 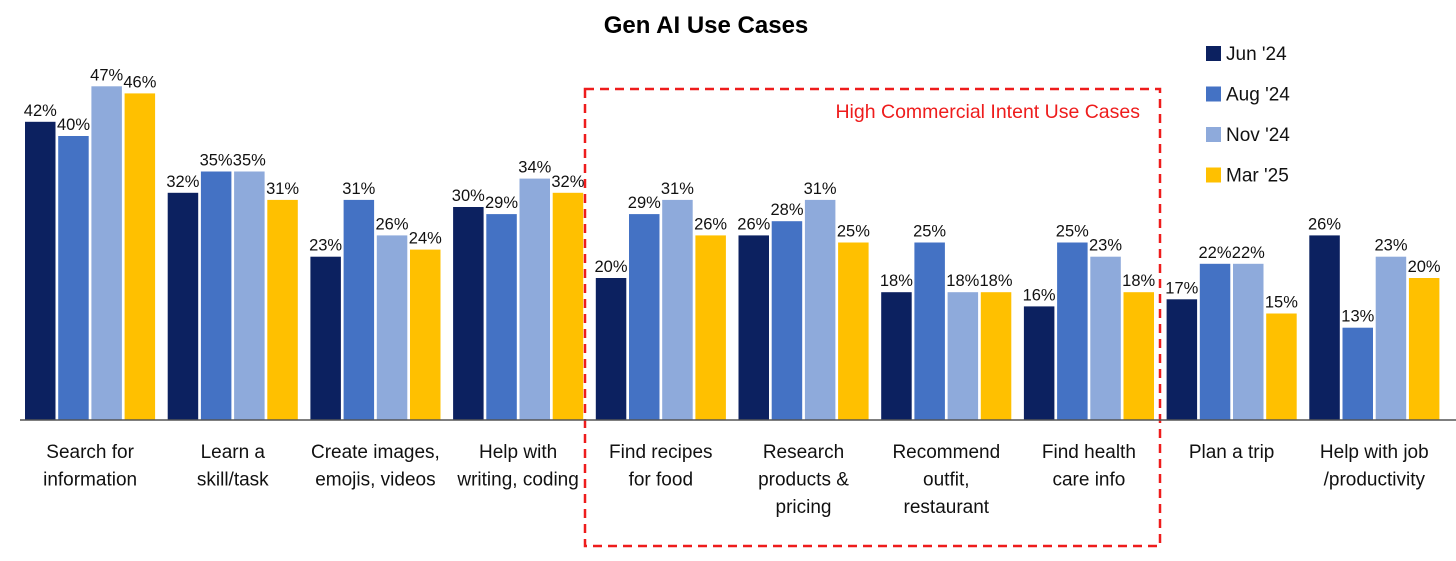 I want to click on data-label: 34%, so click(x=534, y=168).